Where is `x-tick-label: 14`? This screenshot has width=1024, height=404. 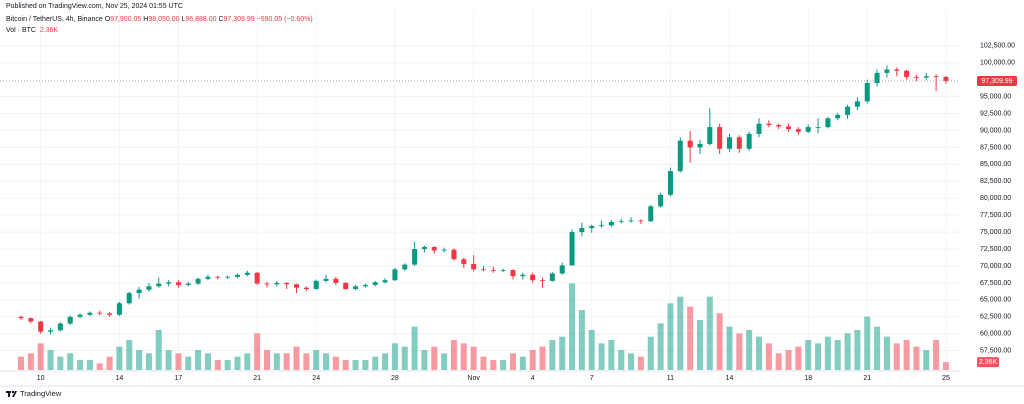
x-tick-label: 14 is located at coordinates (120, 378).